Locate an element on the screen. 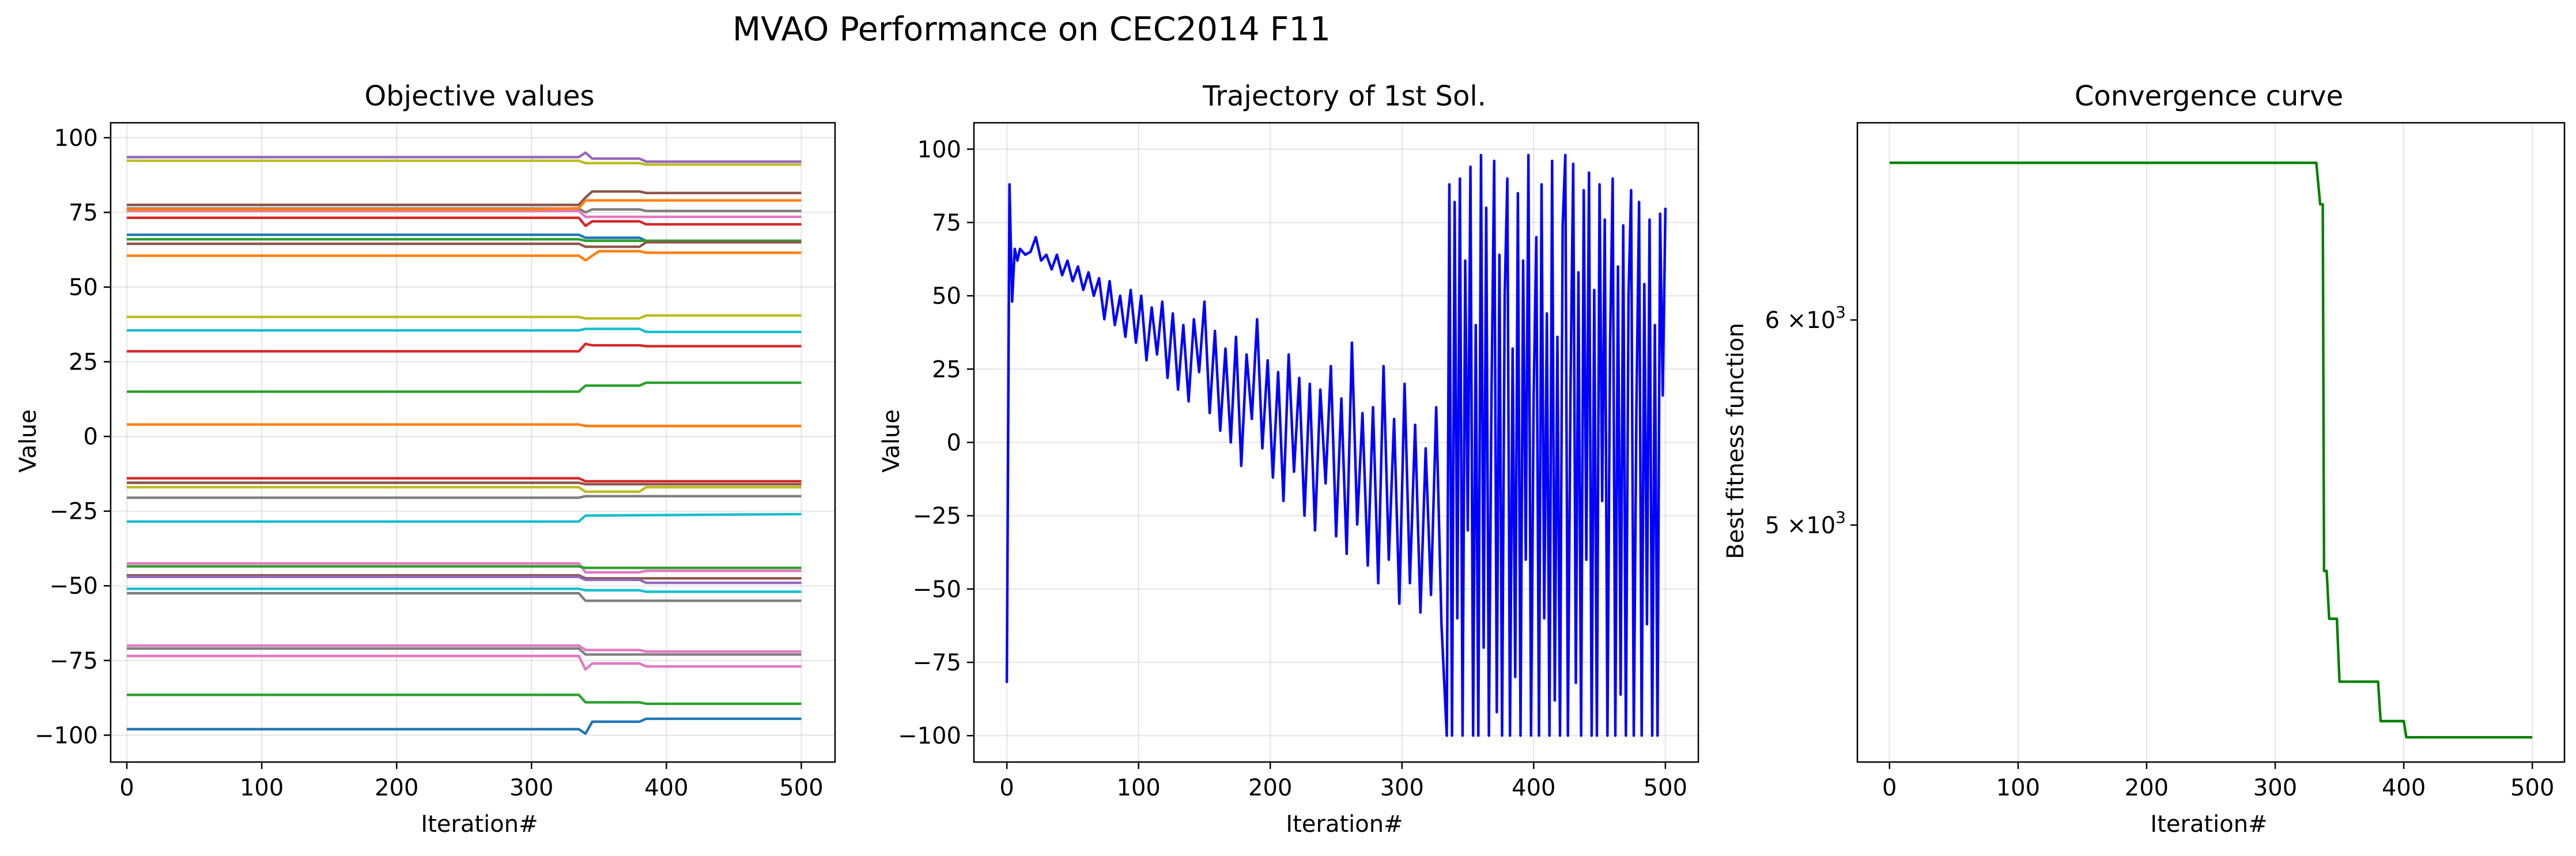 The height and width of the screenshot is (856, 2576). y-tick-label: 6 ×10³ is located at coordinates (1805, 318).